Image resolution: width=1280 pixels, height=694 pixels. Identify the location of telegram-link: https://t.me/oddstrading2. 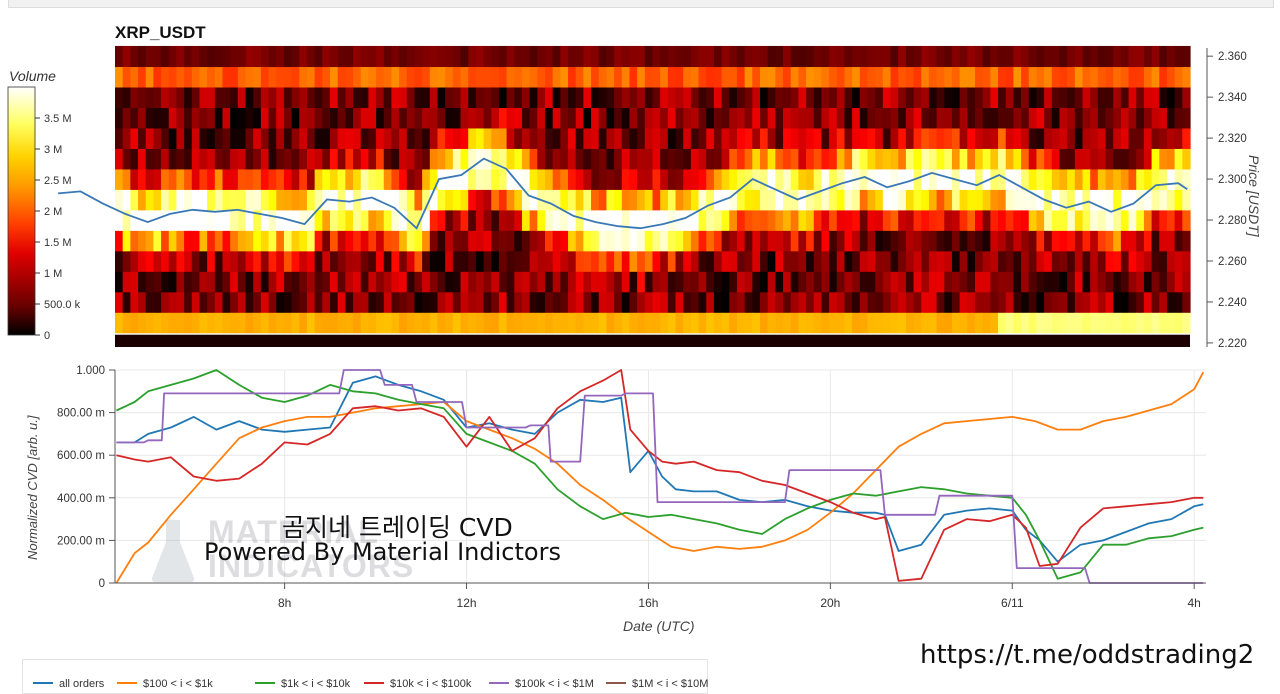
(1087, 655).